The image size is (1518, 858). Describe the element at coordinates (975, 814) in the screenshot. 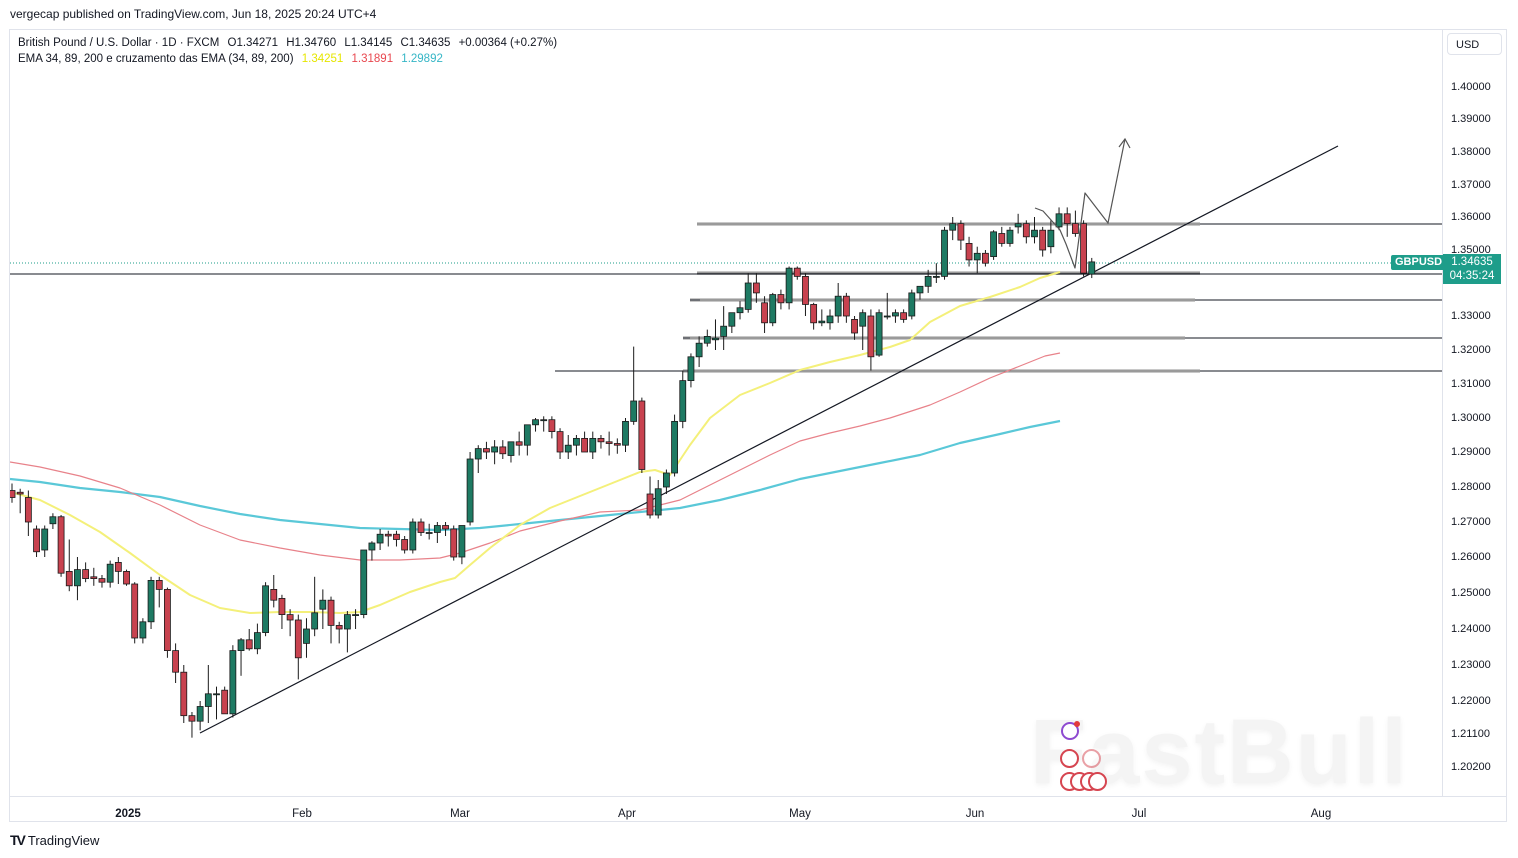

I see `time-tick: Jun` at that location.